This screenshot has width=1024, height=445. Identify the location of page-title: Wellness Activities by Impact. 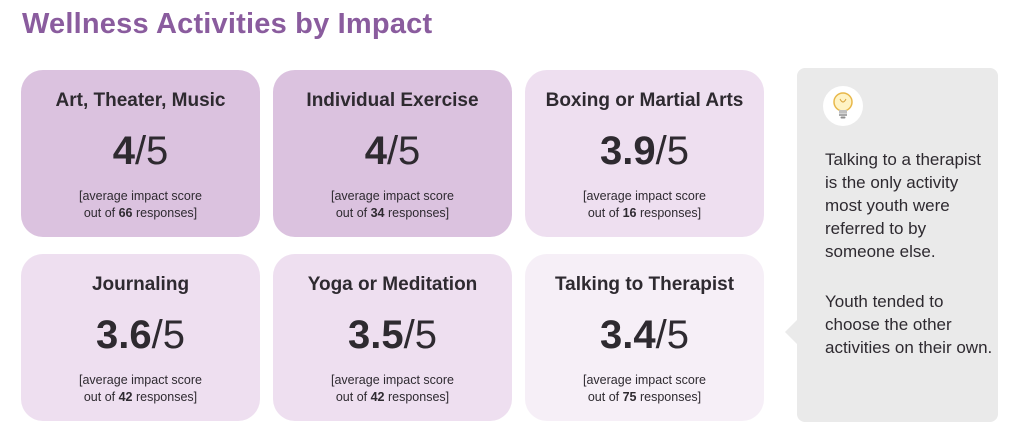
(227, 24).